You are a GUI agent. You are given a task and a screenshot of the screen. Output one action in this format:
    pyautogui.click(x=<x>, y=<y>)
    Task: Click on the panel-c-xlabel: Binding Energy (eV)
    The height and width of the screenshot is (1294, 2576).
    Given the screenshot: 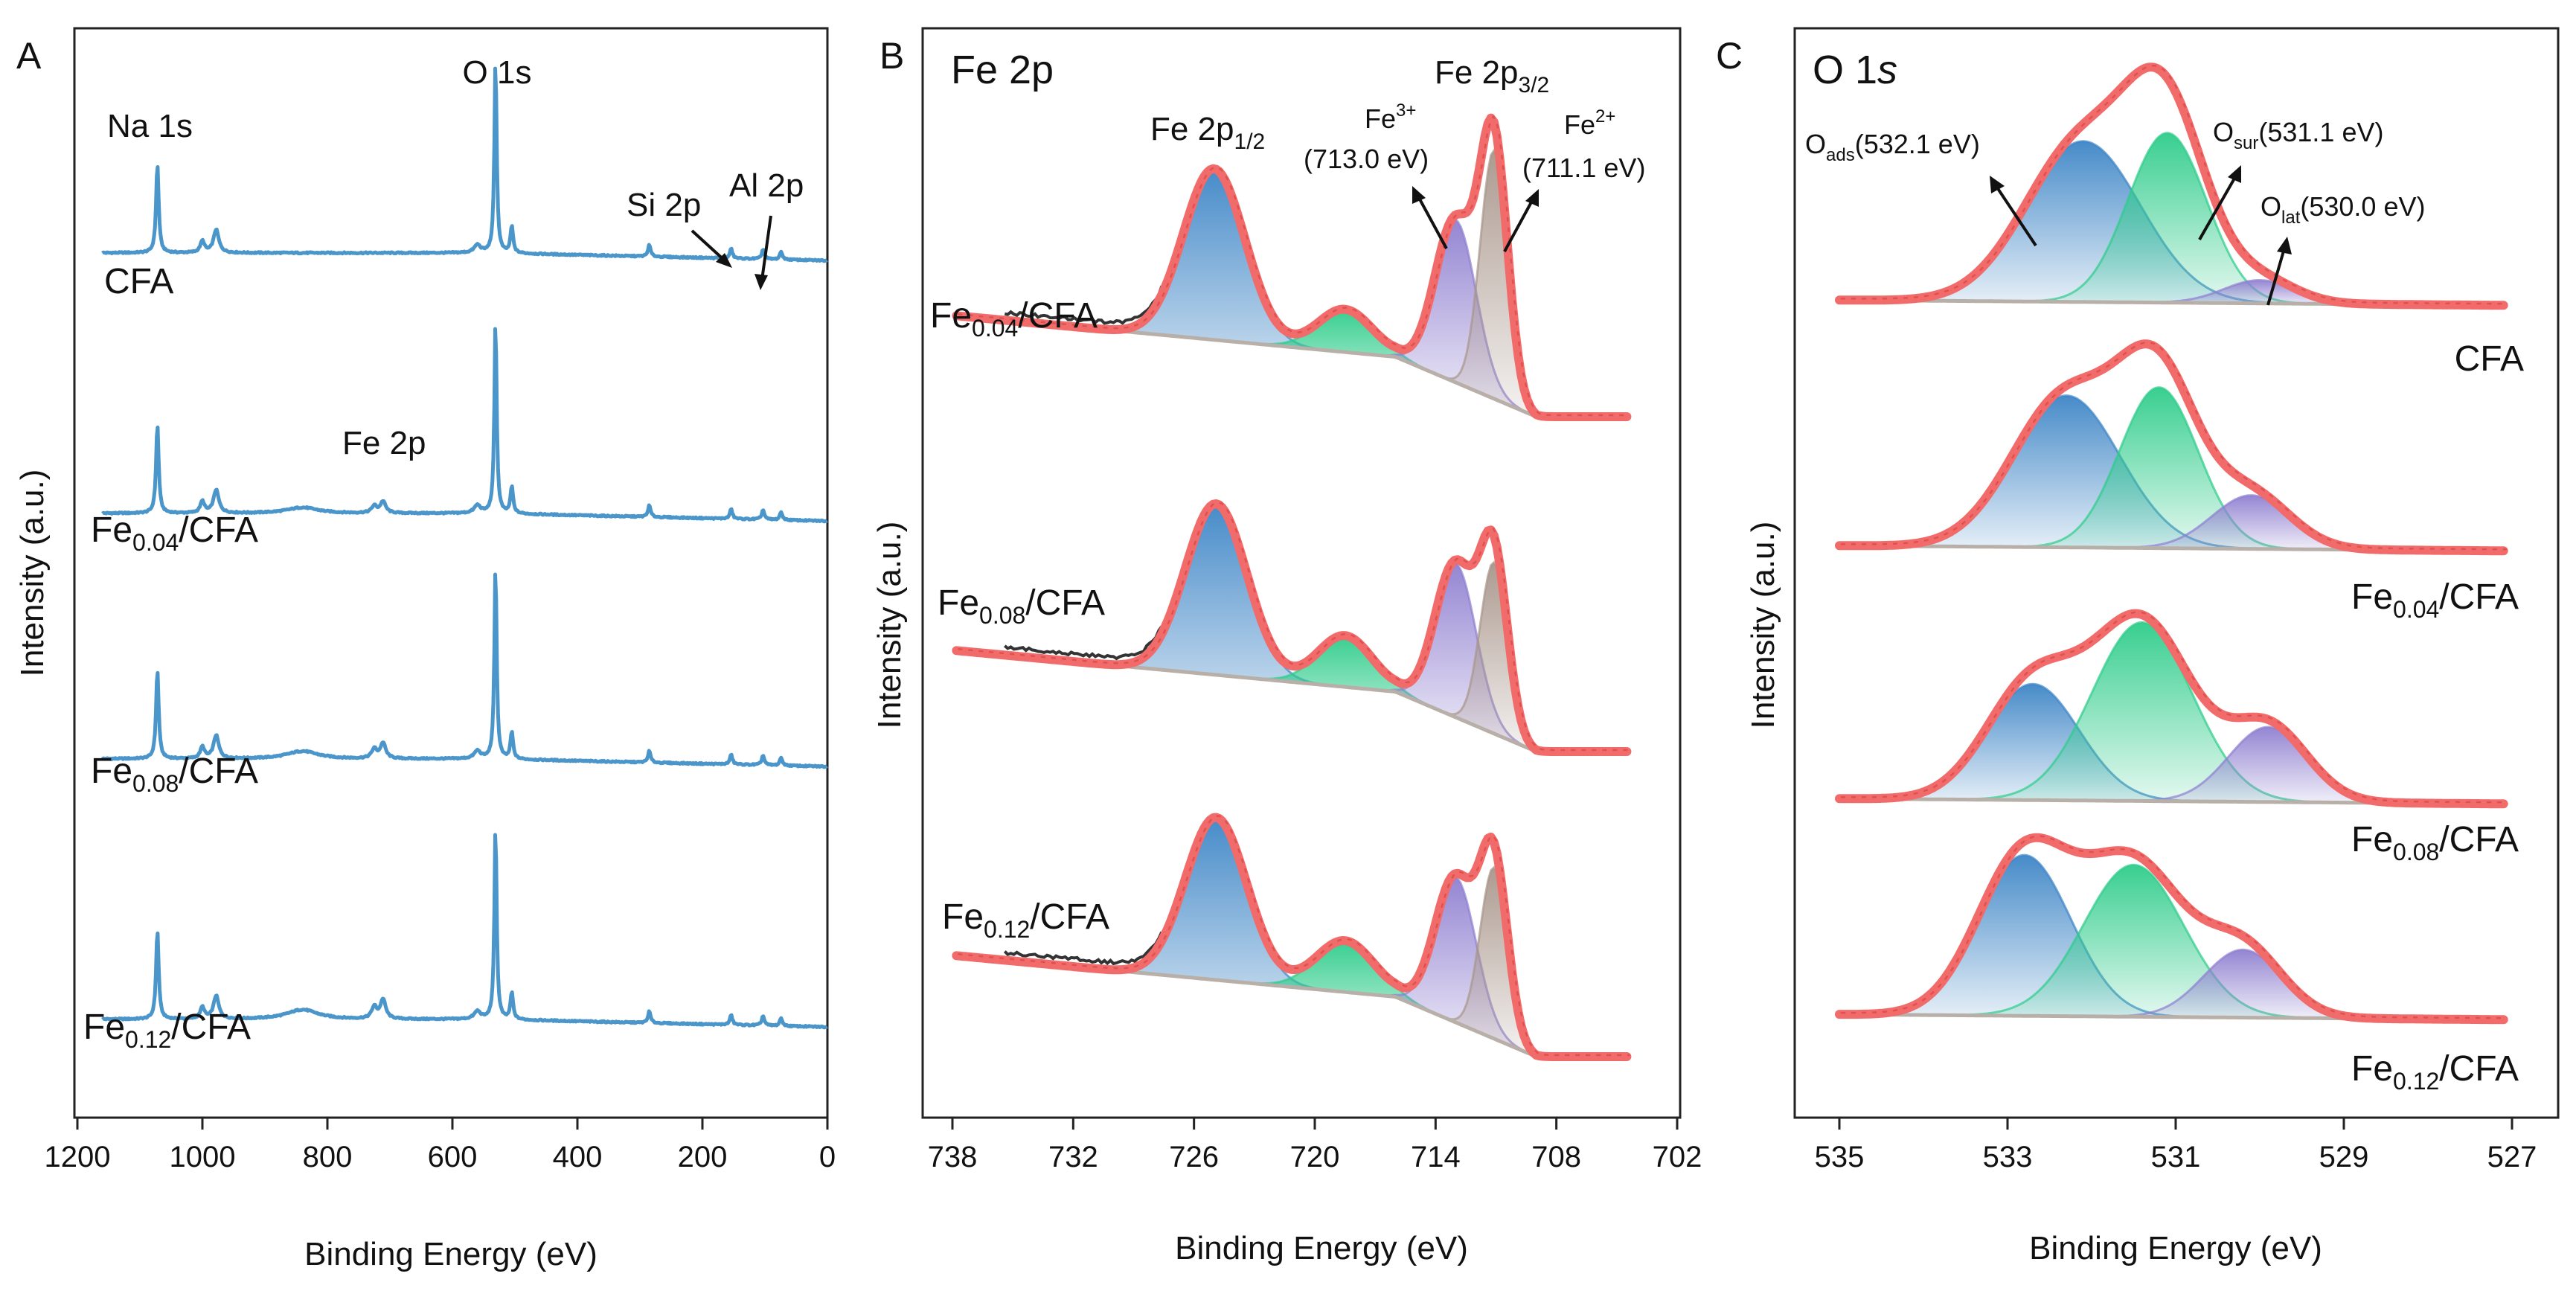 What is the action you would take?
    pyautogui.click(x=2175, y=1248)
    